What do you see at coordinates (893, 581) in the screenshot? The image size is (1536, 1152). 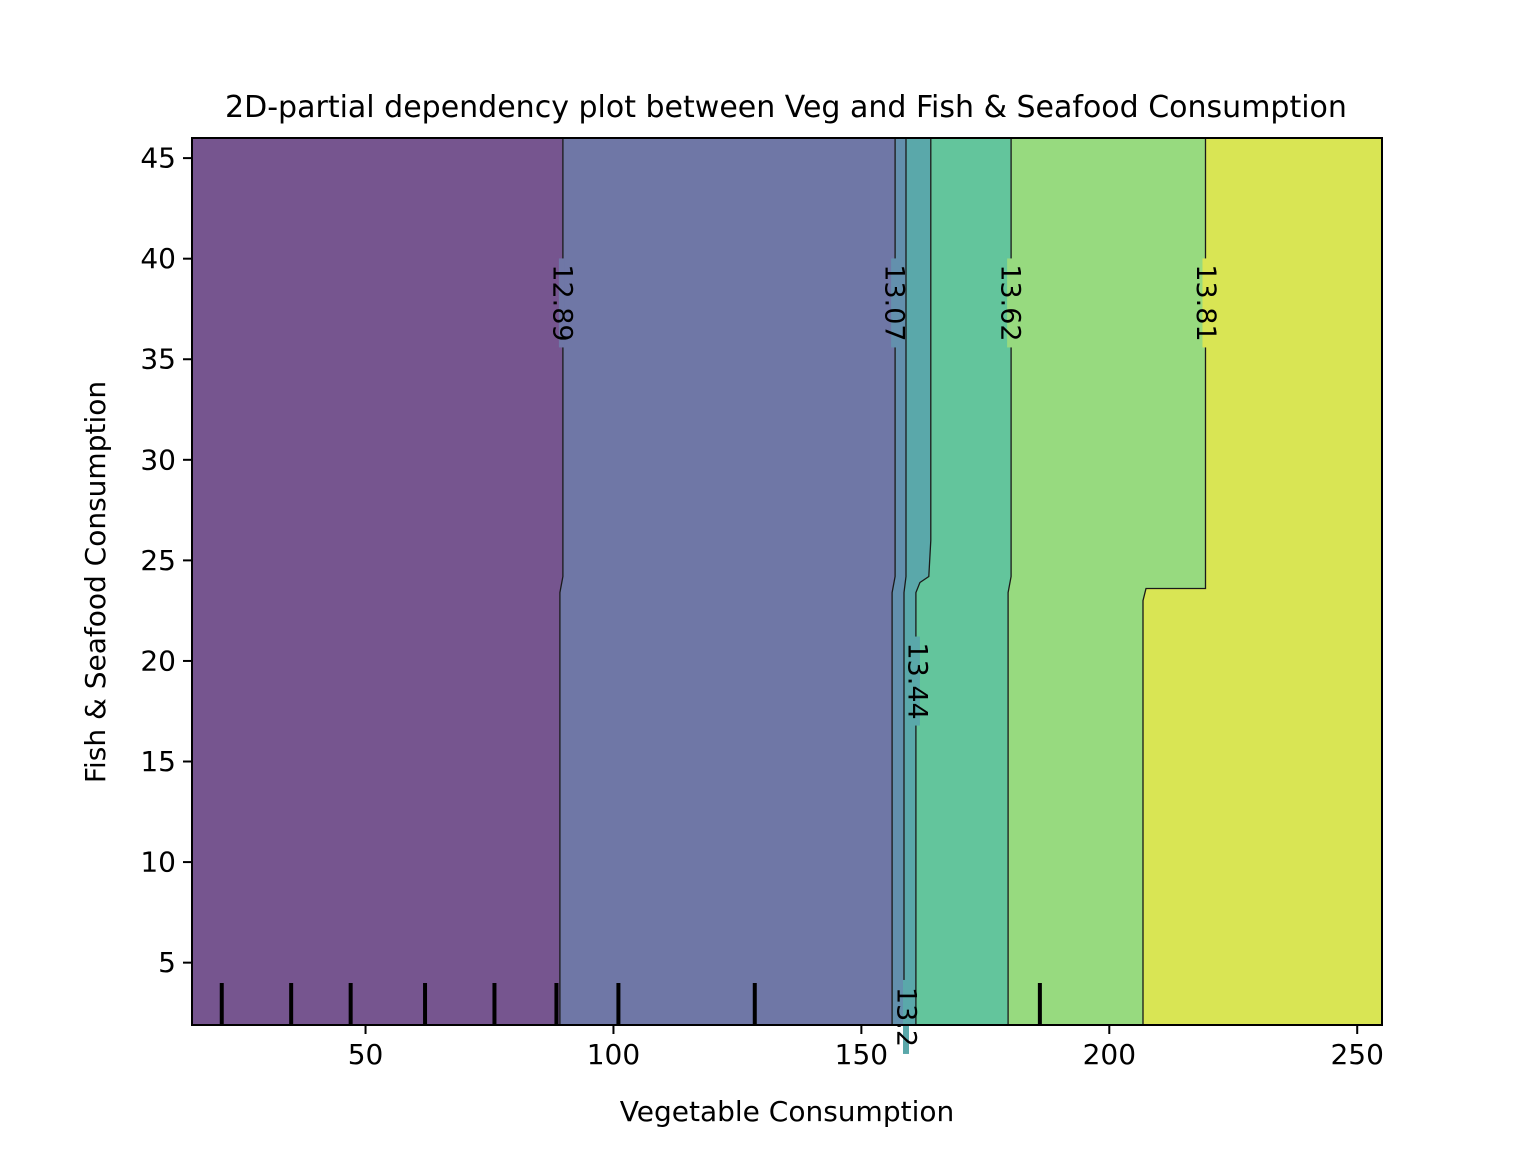 I see `contour-line-13.07` at bounding box center [893, 581].